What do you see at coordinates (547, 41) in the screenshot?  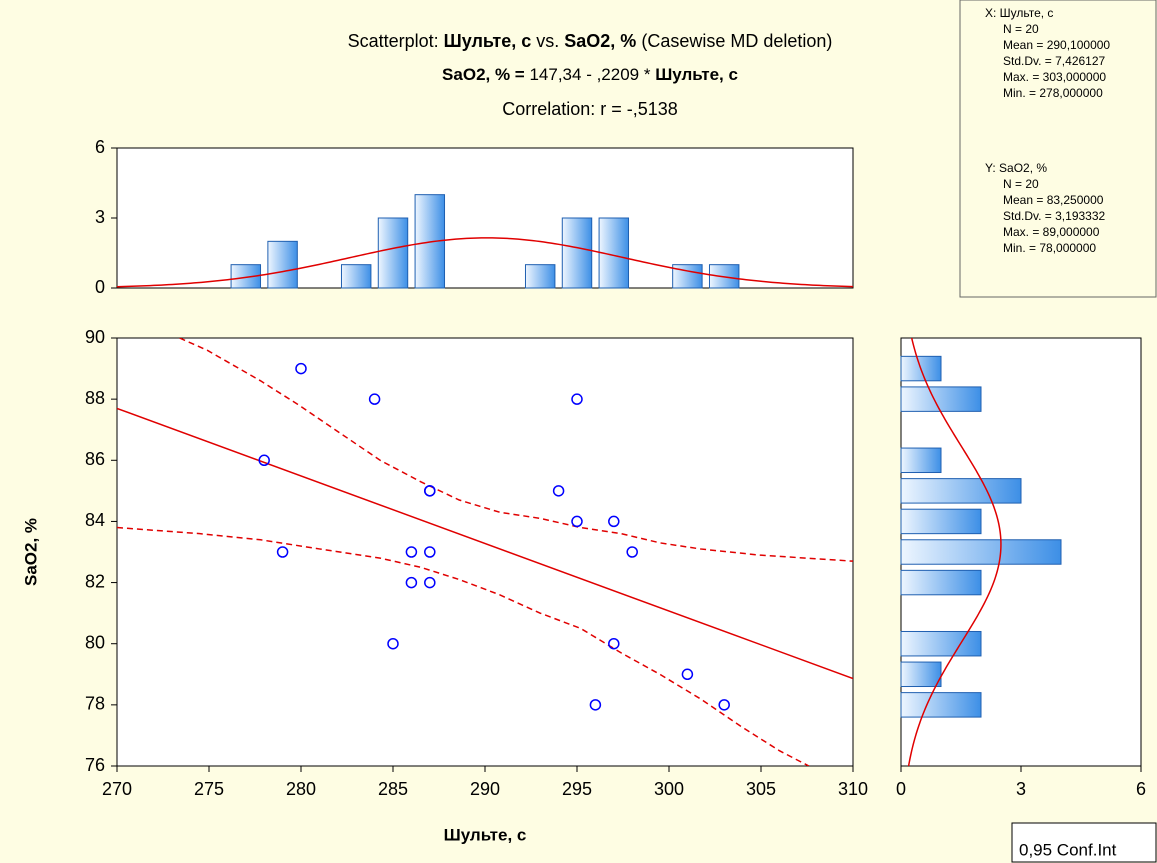 I see `title-part: vs.` at bounding box center [547, 41].